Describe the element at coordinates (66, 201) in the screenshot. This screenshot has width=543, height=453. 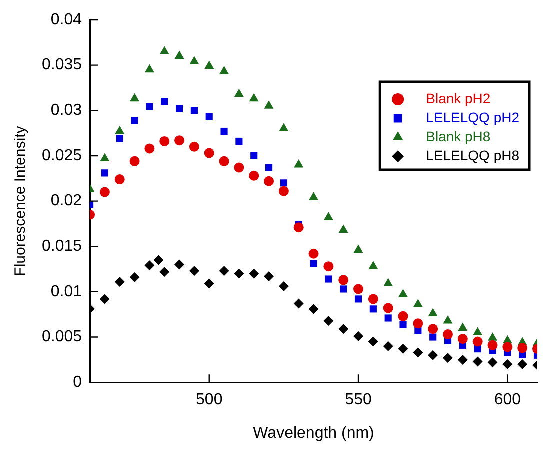
I see `y-tick-label: 0.02` at that location.